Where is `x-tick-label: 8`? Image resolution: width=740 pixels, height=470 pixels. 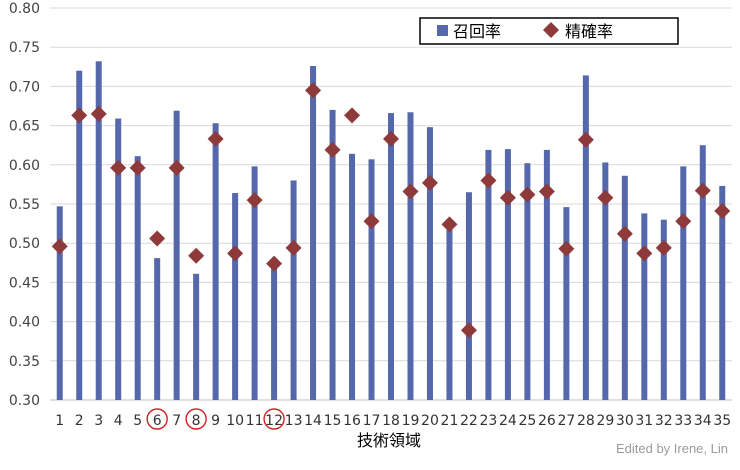
x-tick-label: 8 is located at coordinates (196, 421).